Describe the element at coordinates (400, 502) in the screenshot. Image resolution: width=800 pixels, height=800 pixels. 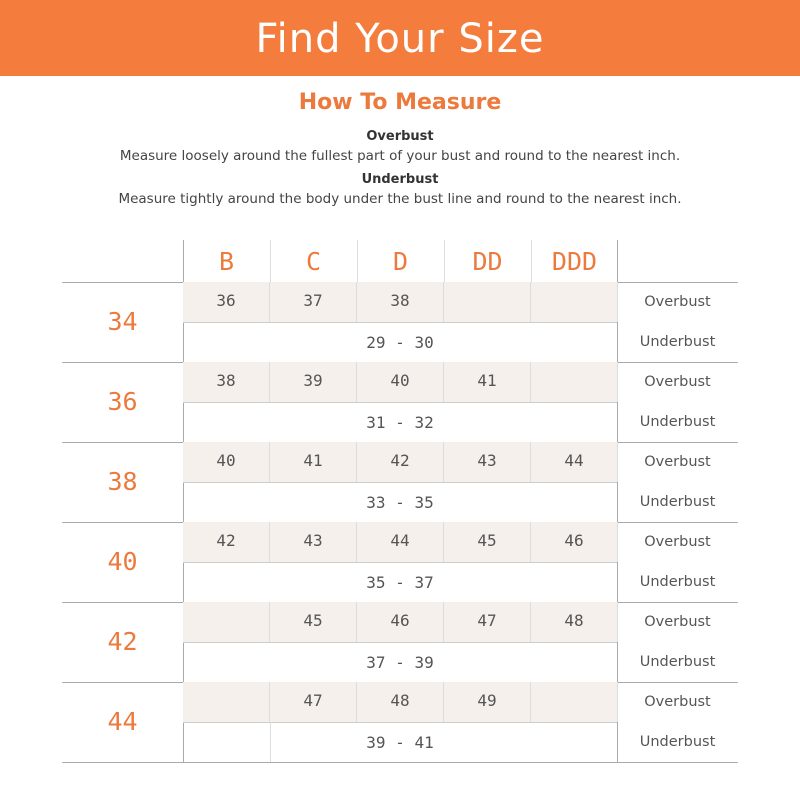
I see `underbust-range: 33 - 35` at that location.